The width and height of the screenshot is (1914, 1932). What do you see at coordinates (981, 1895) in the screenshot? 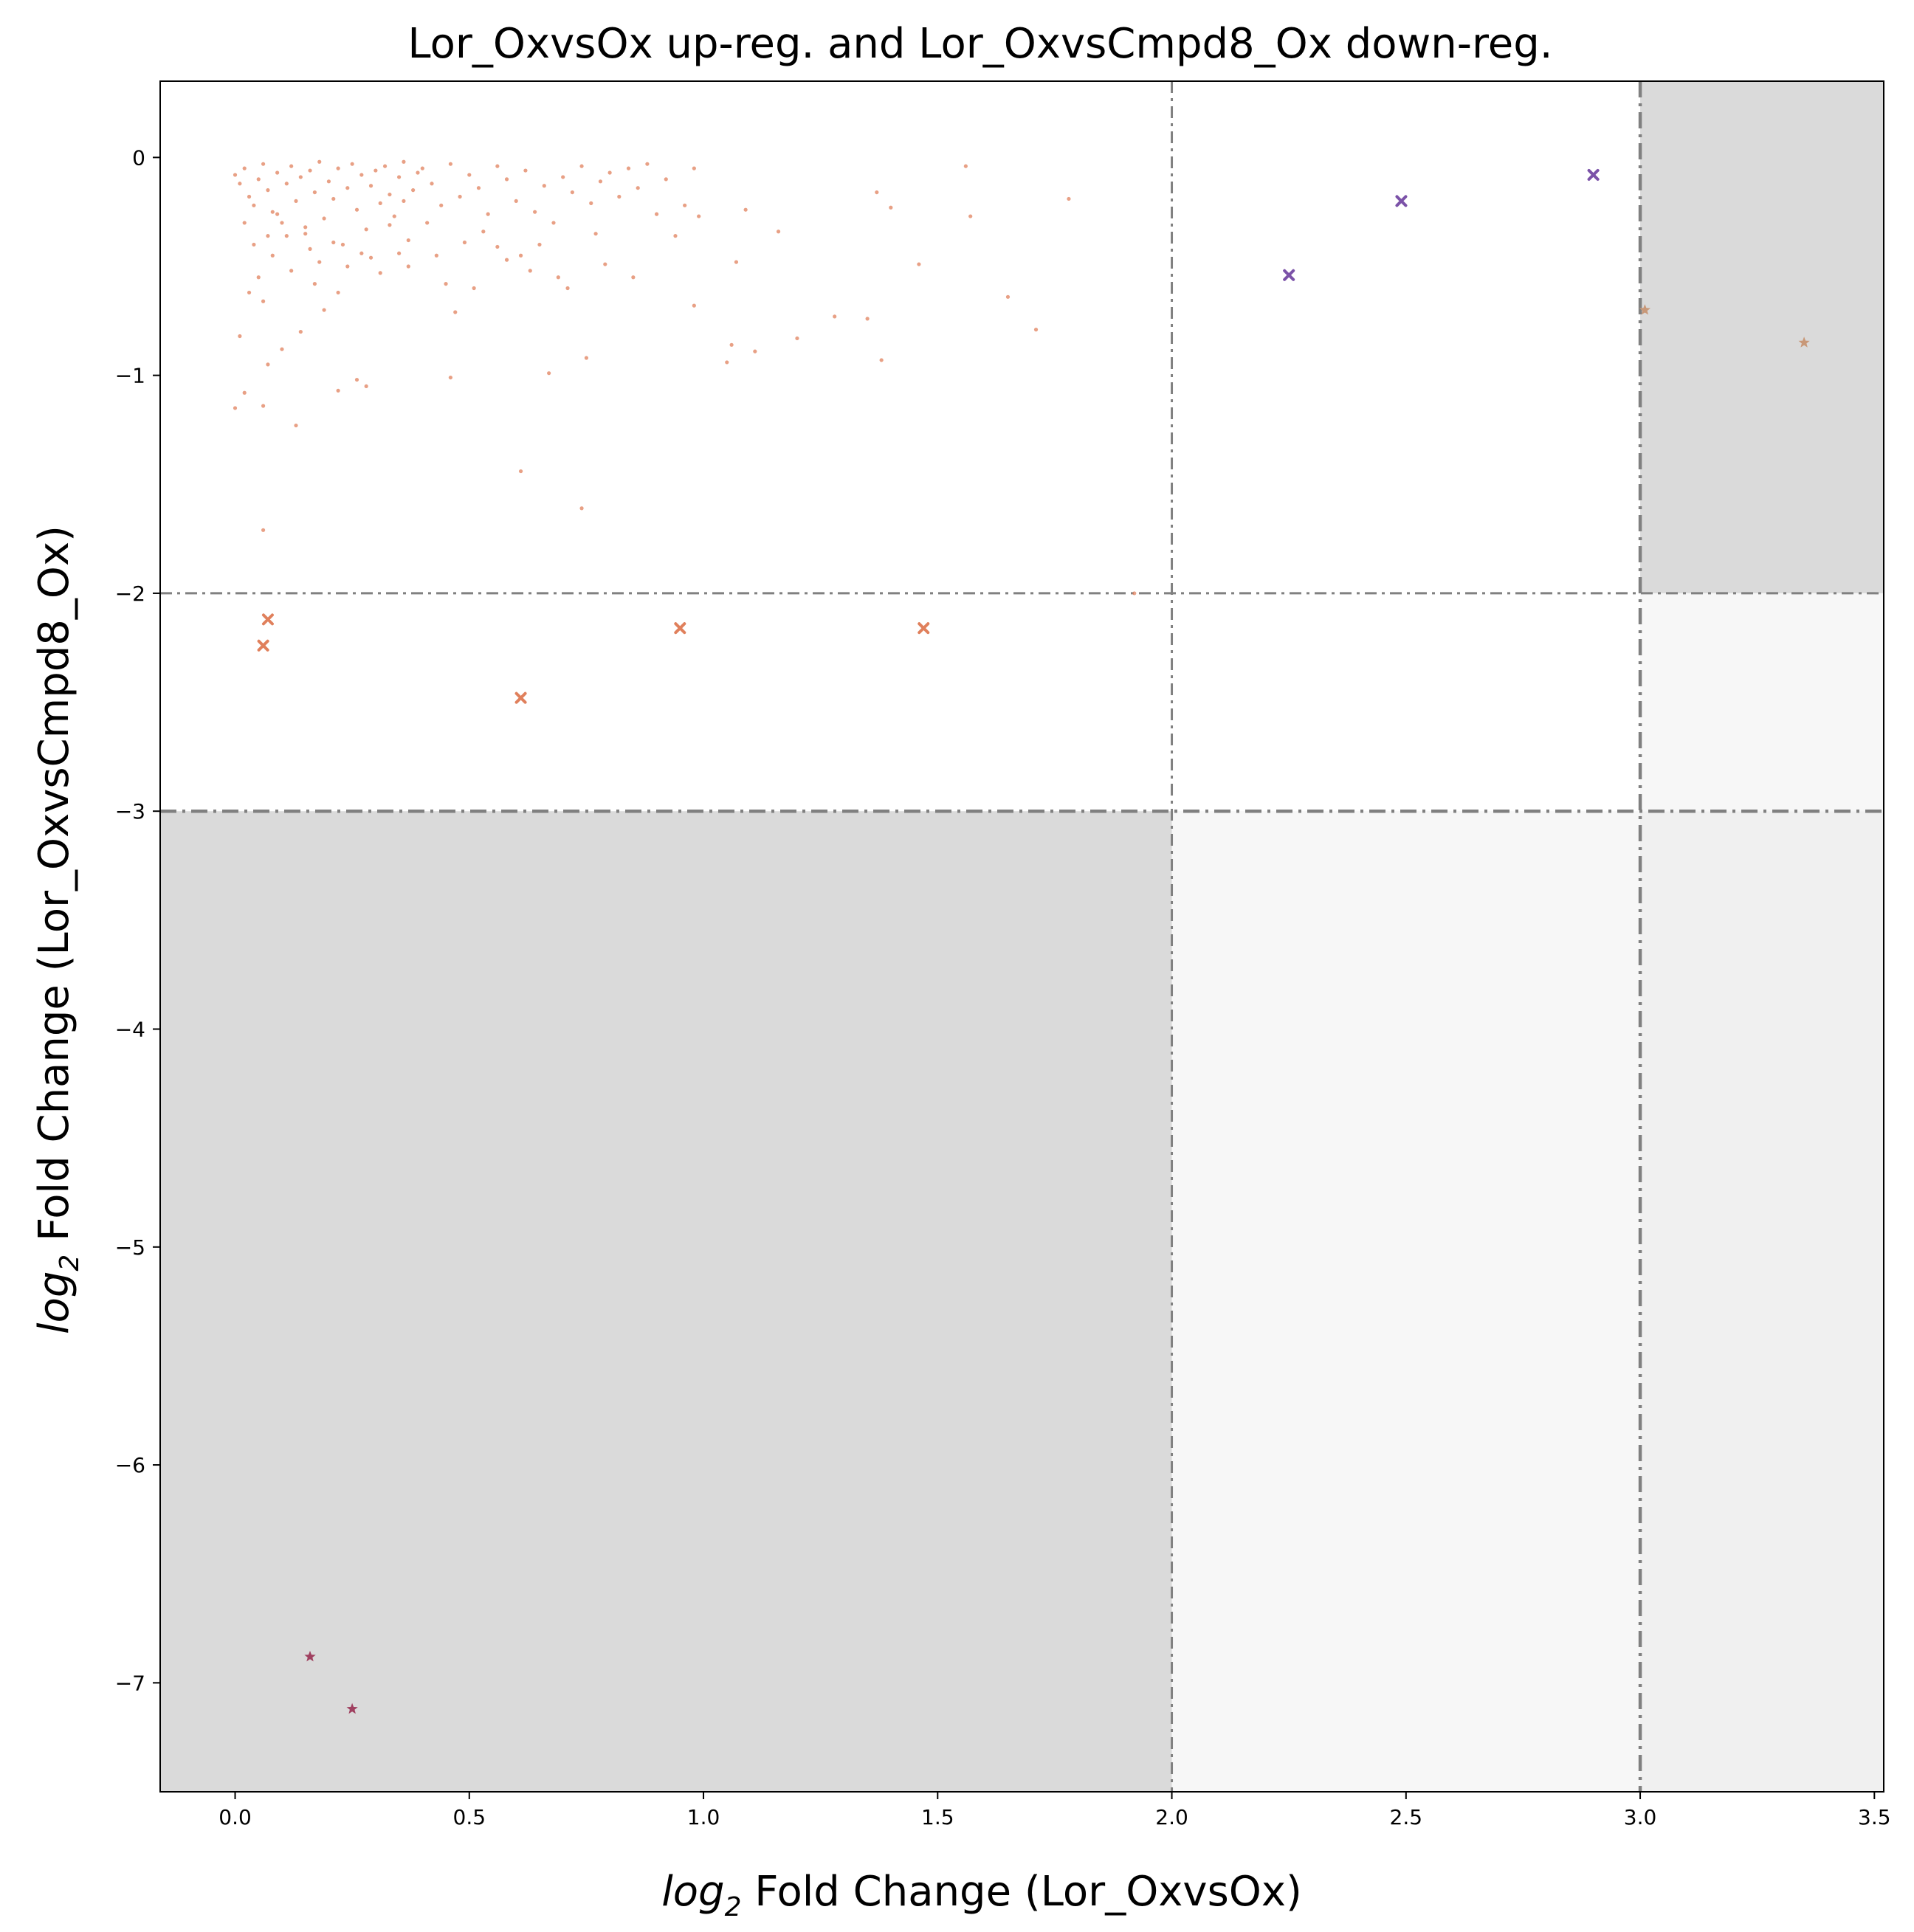
I see `x-axis-label: log2 Fold Change (Lor_OxvsOx)` at bounding box center [981, 1895].